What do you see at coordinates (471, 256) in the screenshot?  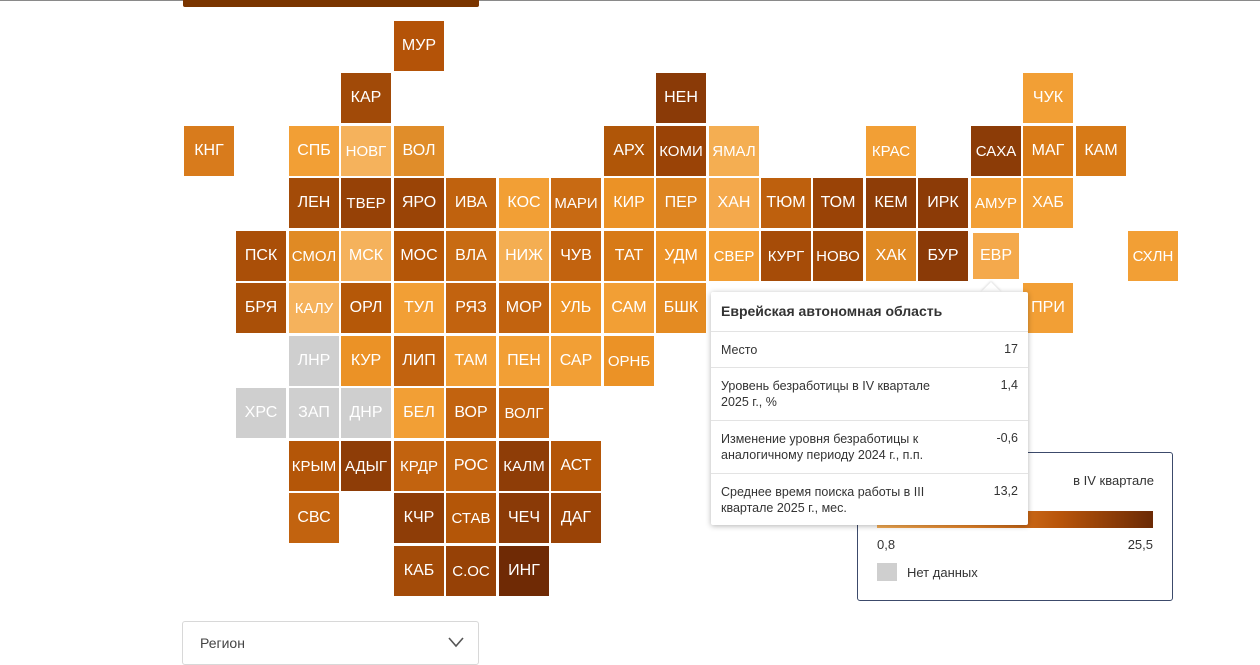 I see `region-tile: ВЛА` at bounding box center [471, 256].